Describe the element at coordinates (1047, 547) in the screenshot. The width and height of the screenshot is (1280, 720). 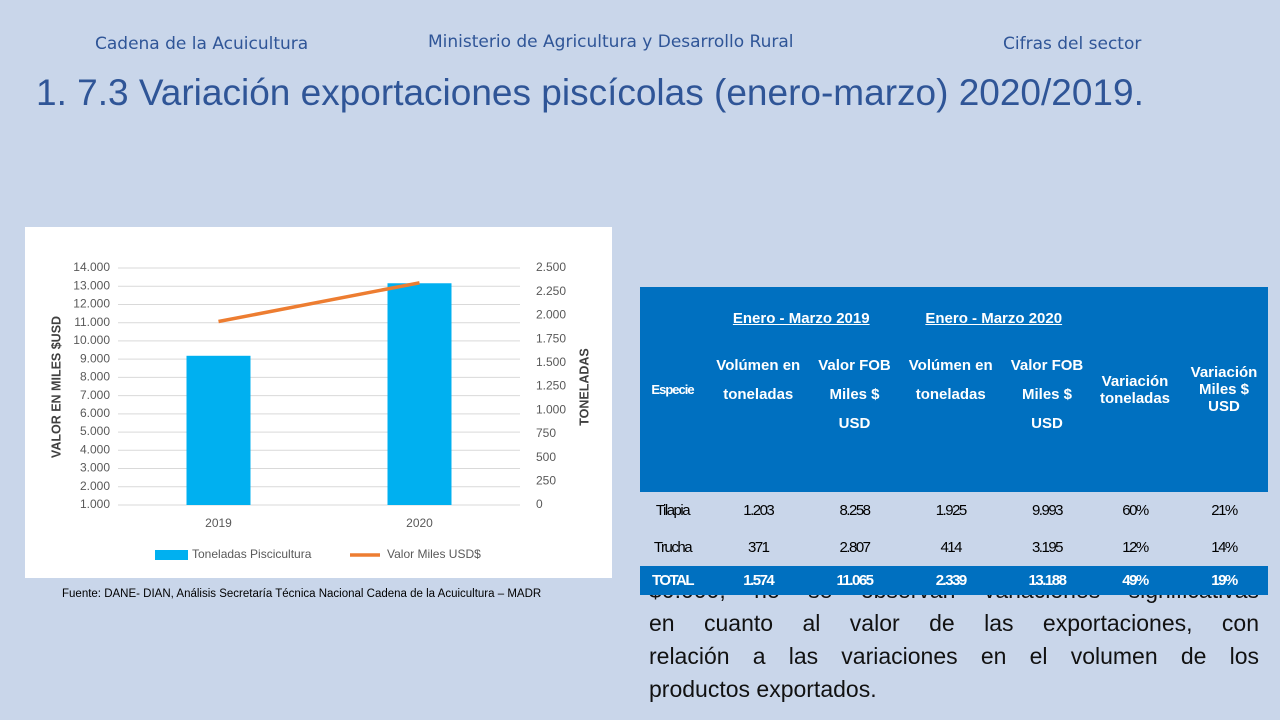
I see `table-cell: 3.195` at that location.